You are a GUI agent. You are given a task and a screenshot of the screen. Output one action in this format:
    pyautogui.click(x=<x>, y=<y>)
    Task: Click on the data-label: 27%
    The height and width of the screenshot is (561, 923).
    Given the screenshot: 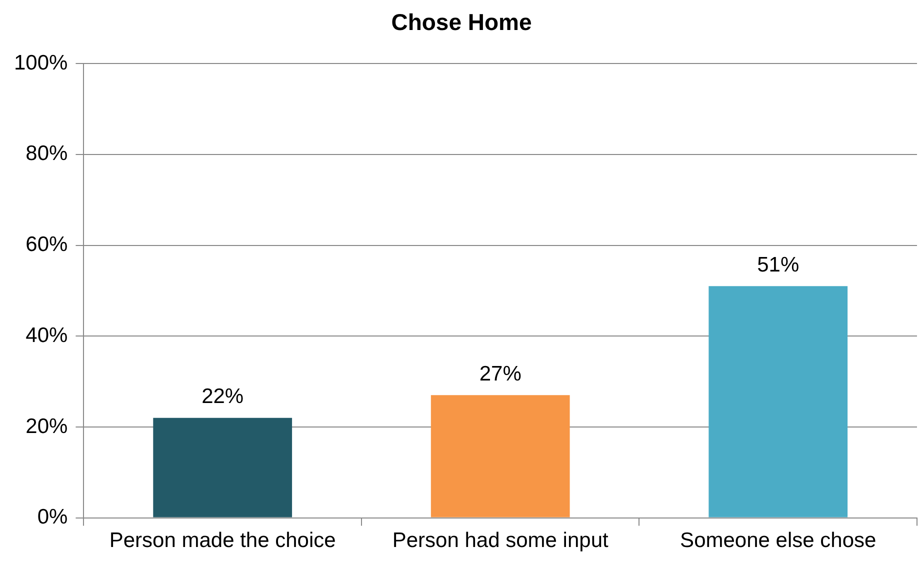 What is the action you would take?
    pyautogui.click(x=500, y=374)
    